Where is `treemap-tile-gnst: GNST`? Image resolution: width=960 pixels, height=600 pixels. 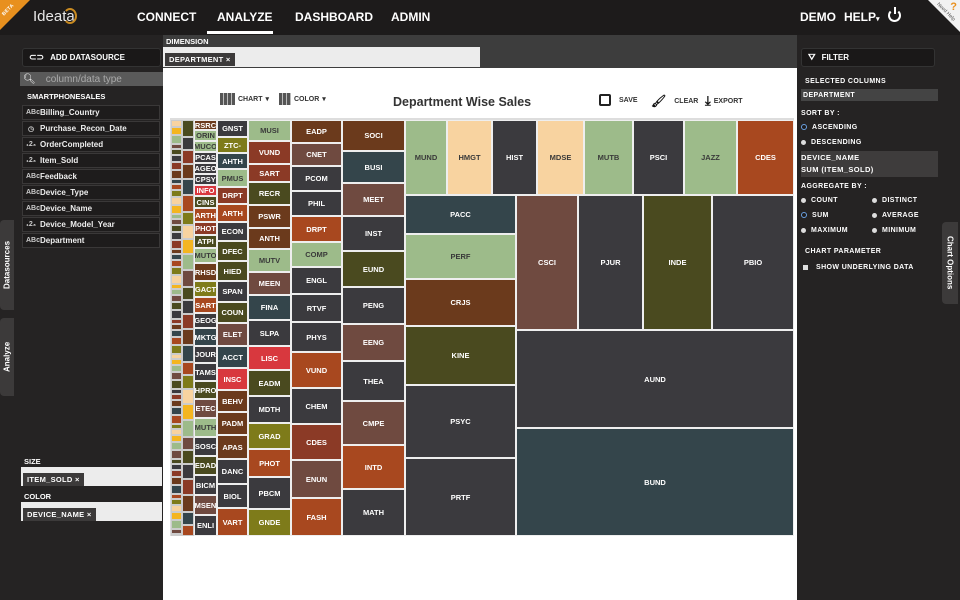 treemap-tile-gnst: GNST is located at coordinates (232, 128).